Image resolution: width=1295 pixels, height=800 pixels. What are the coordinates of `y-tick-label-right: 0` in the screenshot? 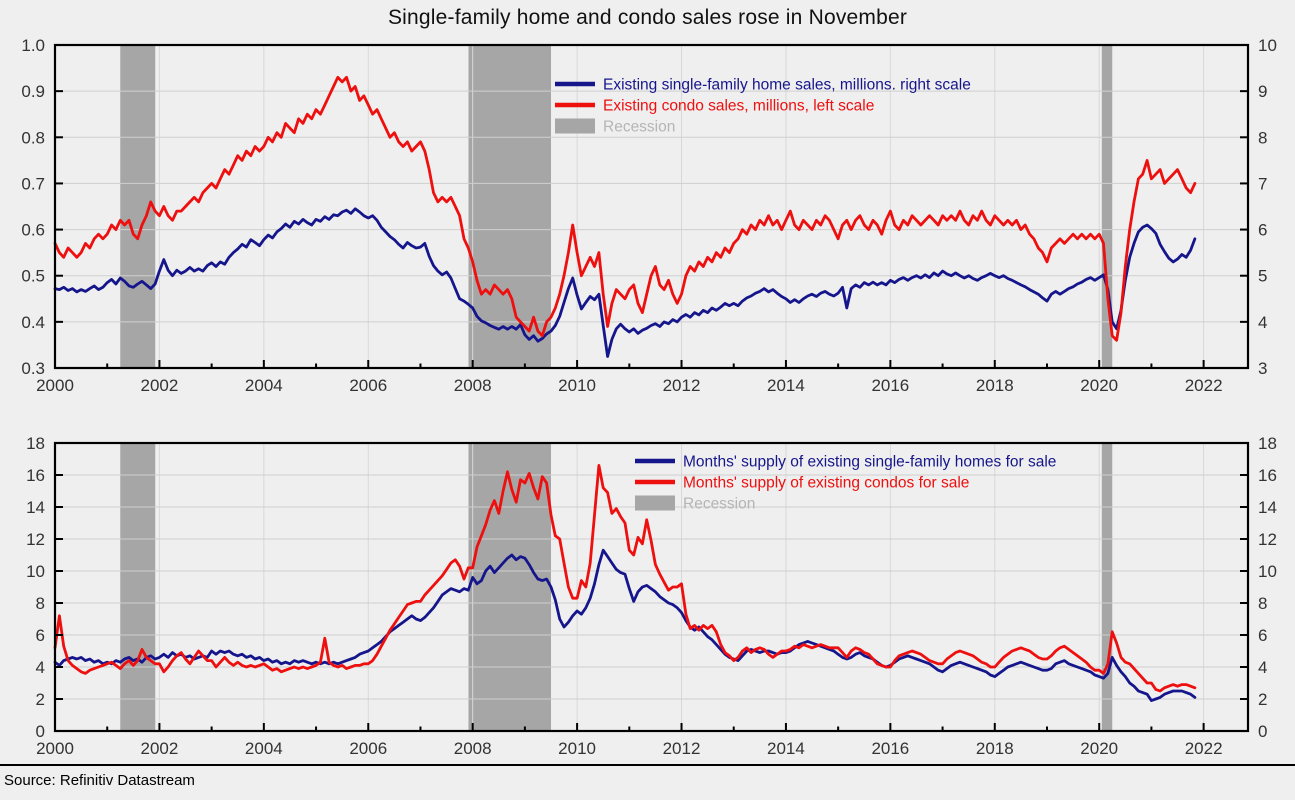 It's located at (1262, 731).